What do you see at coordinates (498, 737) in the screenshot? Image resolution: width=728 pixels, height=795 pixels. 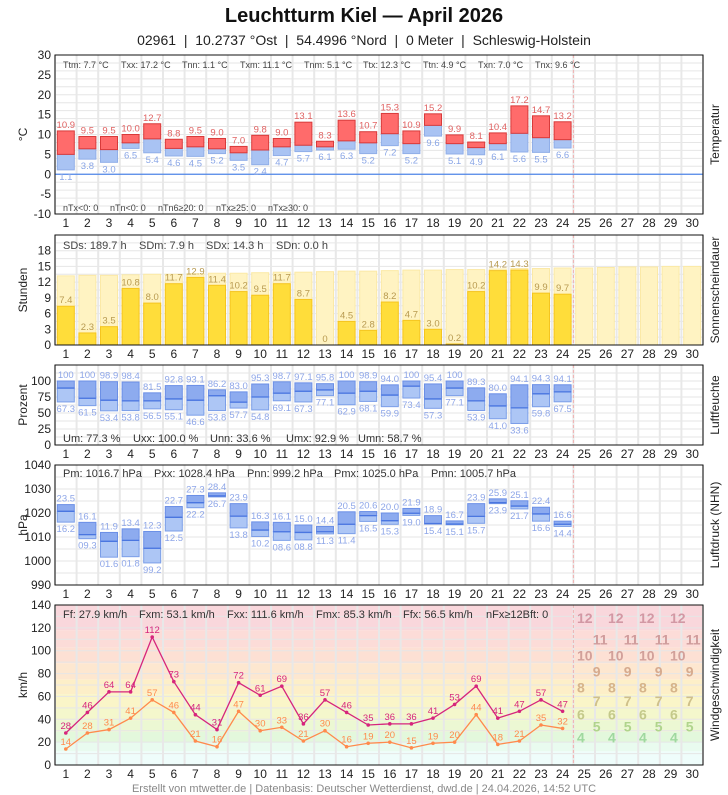 I see `wind-mean-label: 18` at bounding box center [498, 737].